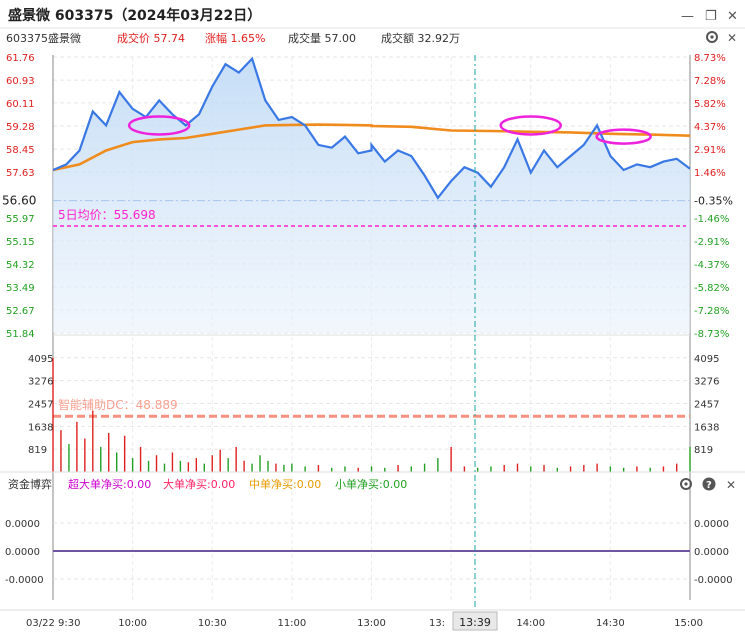 The image size is (745, 632). What do you see at coordinates (371, 484) in the screenshot?
I see `fund-legend-item: 小单净买:0.00` at bounding box center [371, 484].